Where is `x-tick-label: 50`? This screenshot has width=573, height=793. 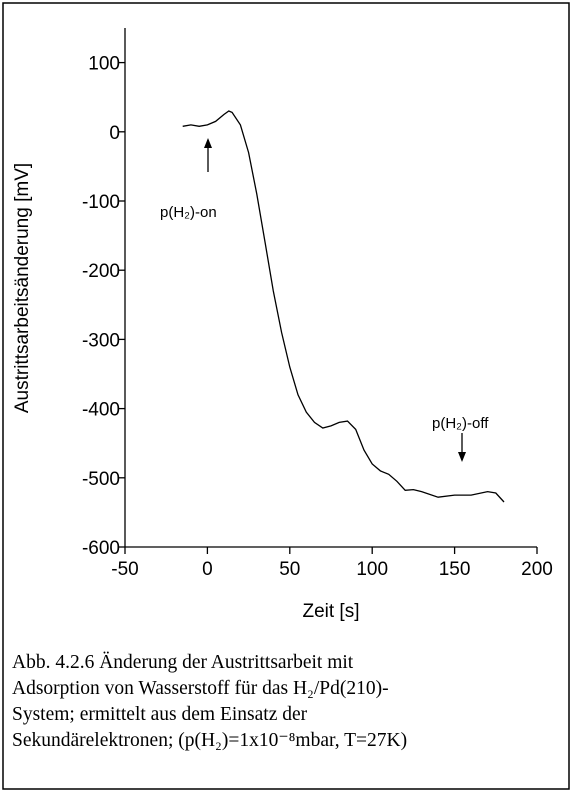 x-tick-label: 50 is located at coordinates (289, 569).